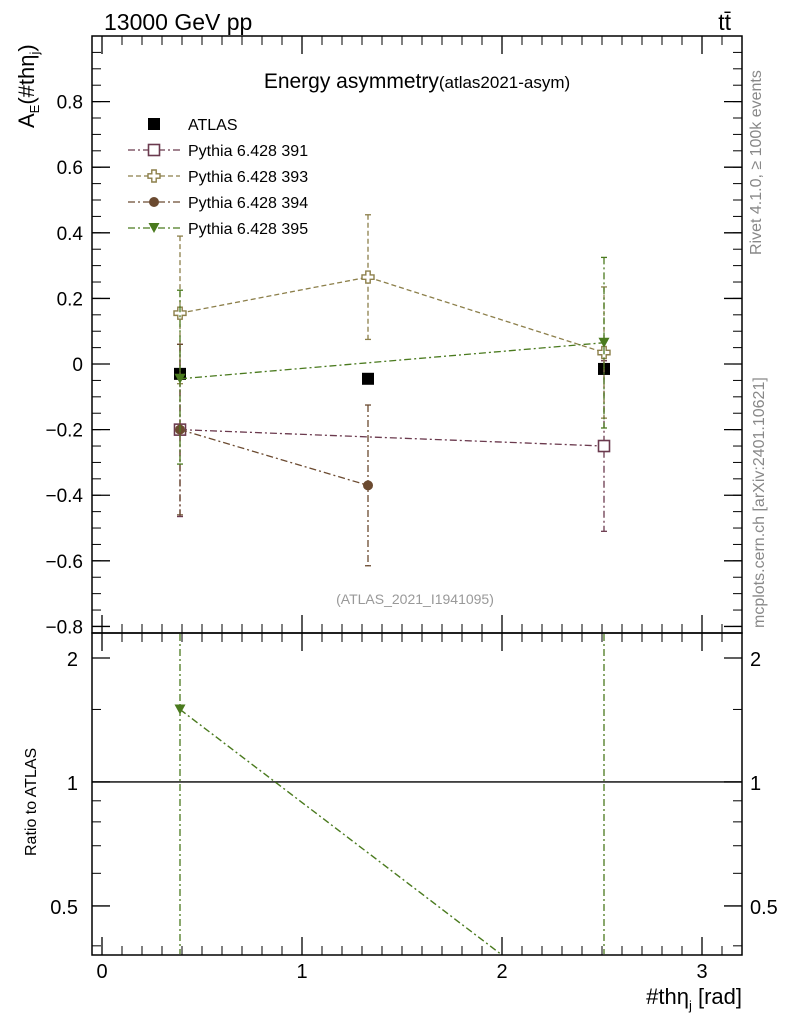 The image size is (786, 1024). What do you see at coordinates (72, 784) in the screenshot?
I see `ratio-y-tick-label: 1` at bounding box center [72, 784].